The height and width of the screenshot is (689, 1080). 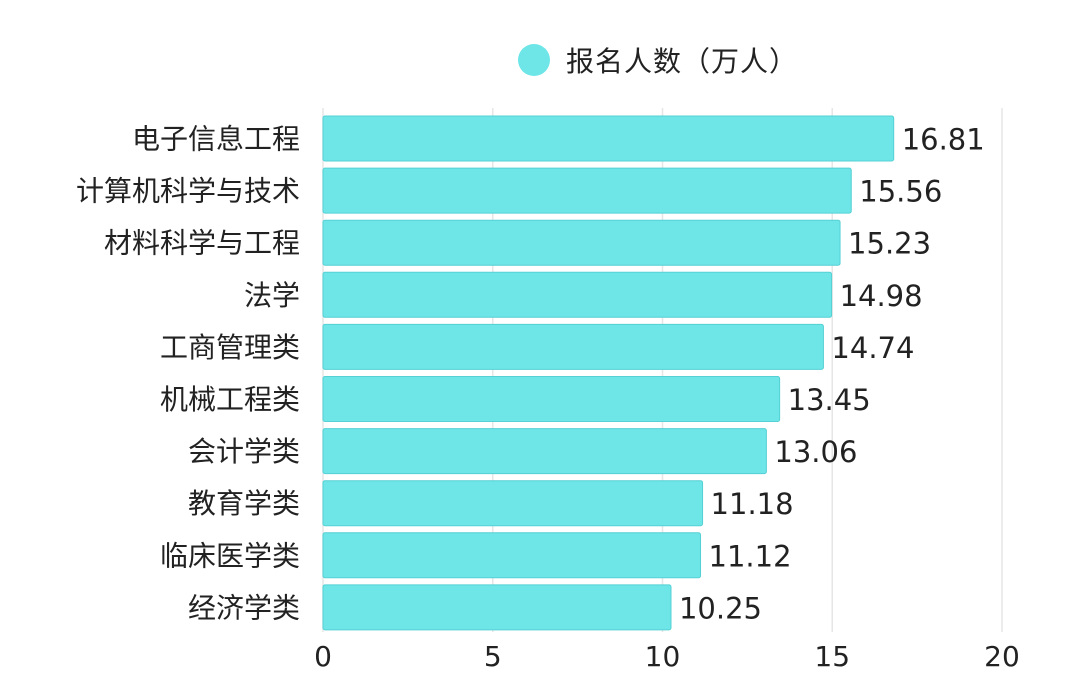 What do you see at coordinates (1002, 656) in the screenshot?
I see `x-tick-label: 20` at bounding box center [1002, 656].